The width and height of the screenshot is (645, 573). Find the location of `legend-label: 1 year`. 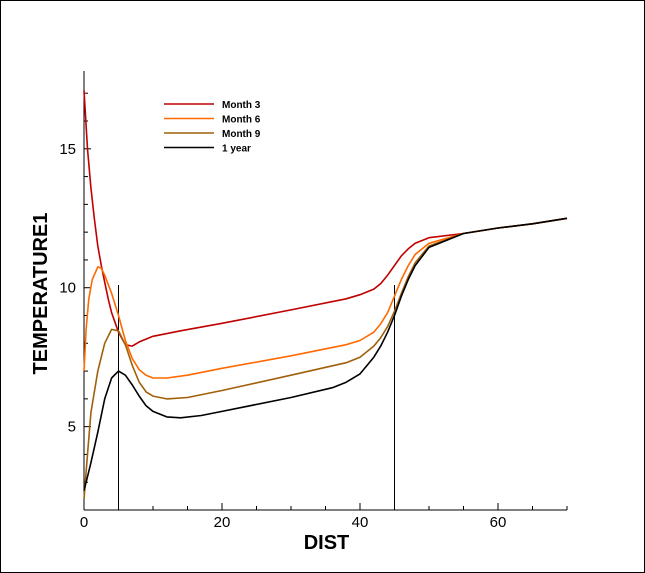

legend-label: 1 year is located at coordinates (236, 149).